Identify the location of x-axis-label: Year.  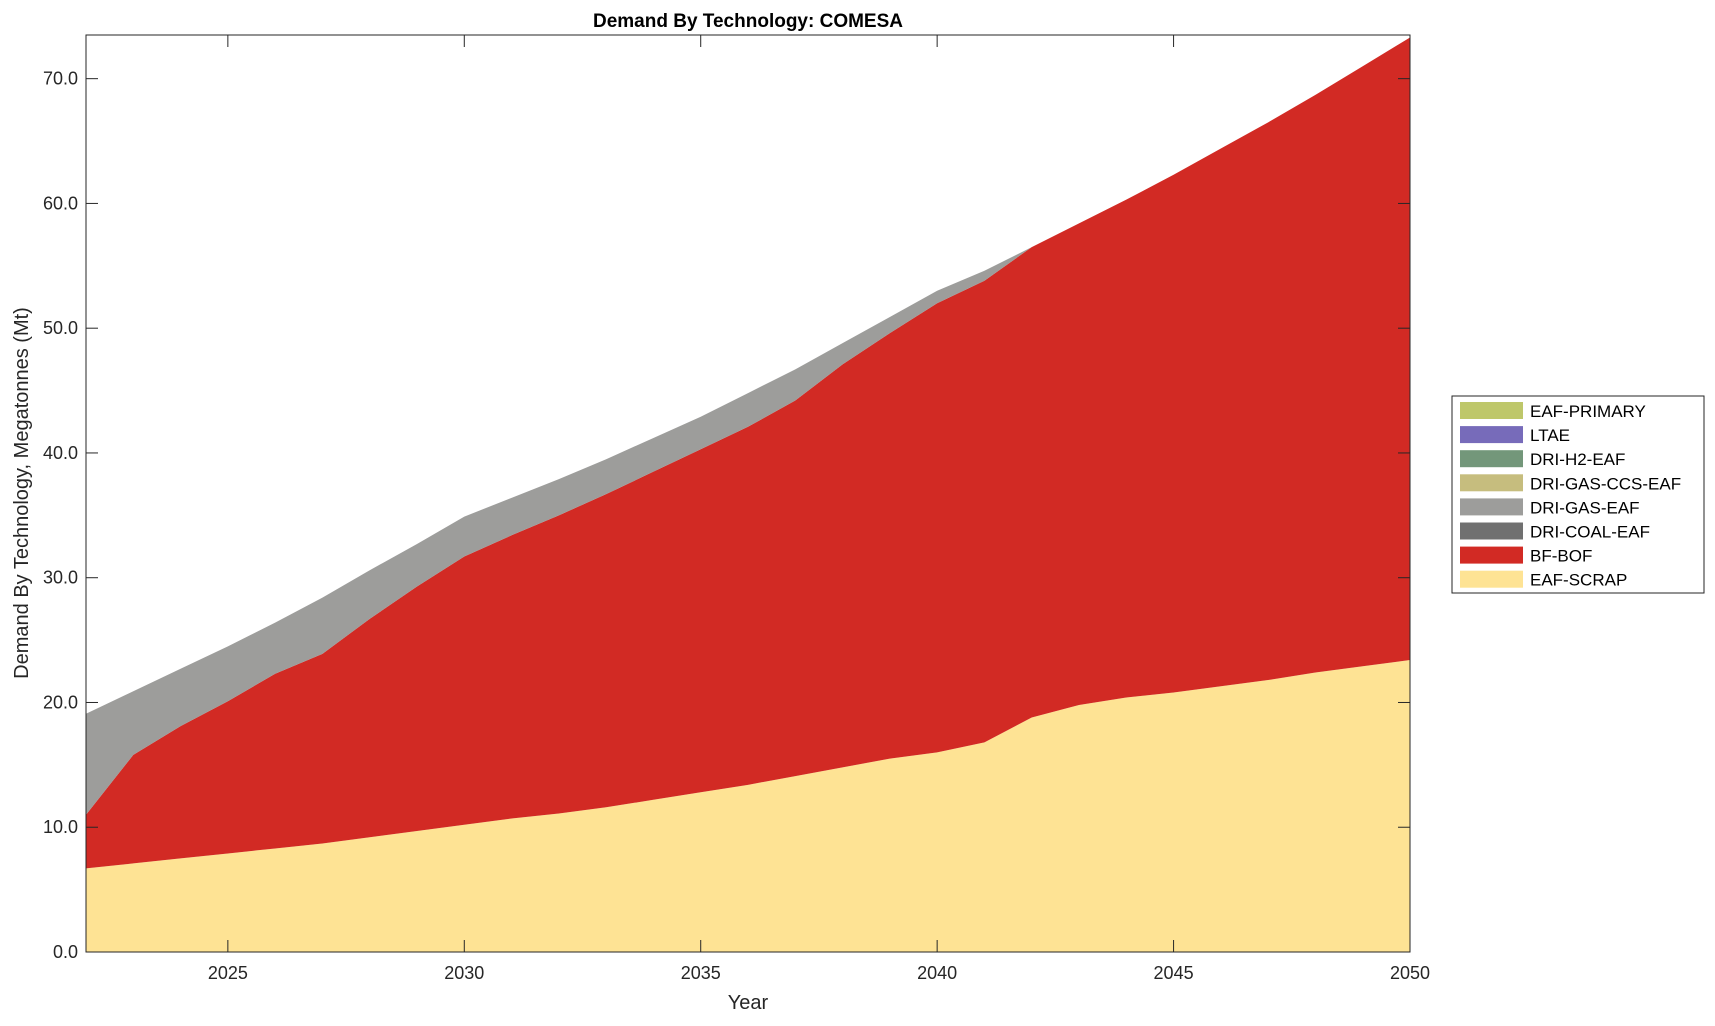
(748, 1003).